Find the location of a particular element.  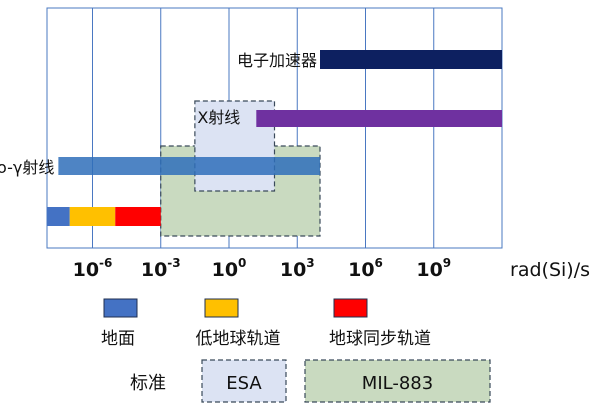

source-label-text: Co-γ射线 is located at coordinates (27, 167).